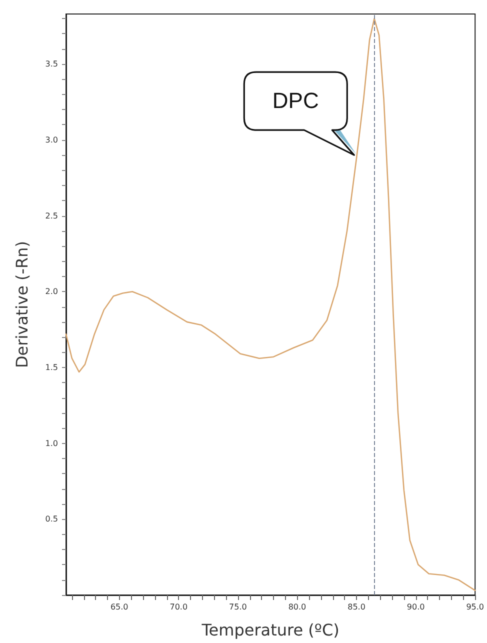  I want to click on y-tick-label: 3.0, so click(51, 139).